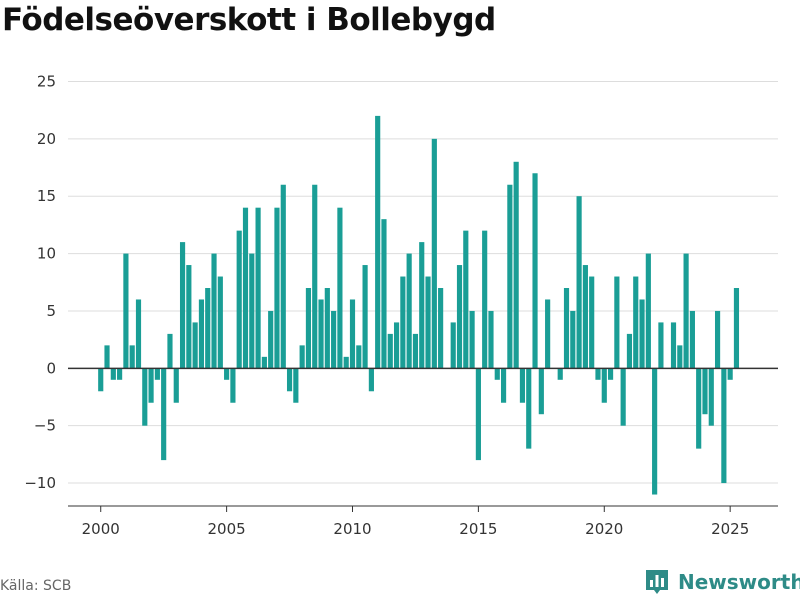 Image resolution: width=800 pixels, height=600 pixels. What do you see at coordinates (46, 254) in the screenshot?
I see `y-tick-label: 10` at bounding box center [46, 254].